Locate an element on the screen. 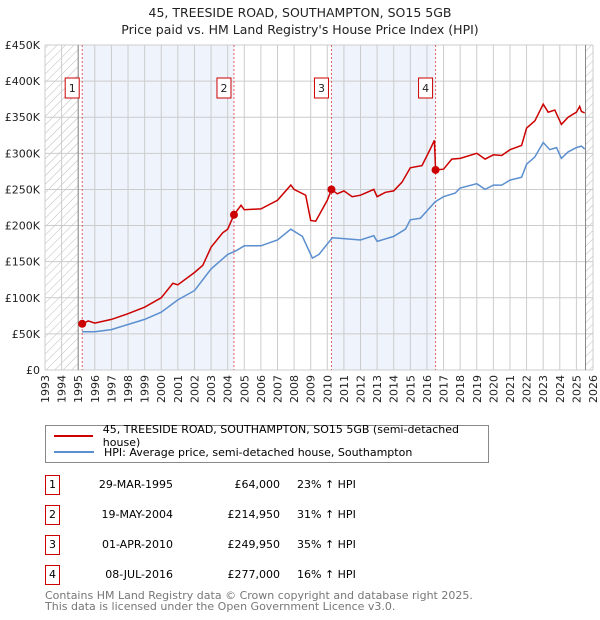  transaction-price: £64,000 is located at coordinates (257, 484).